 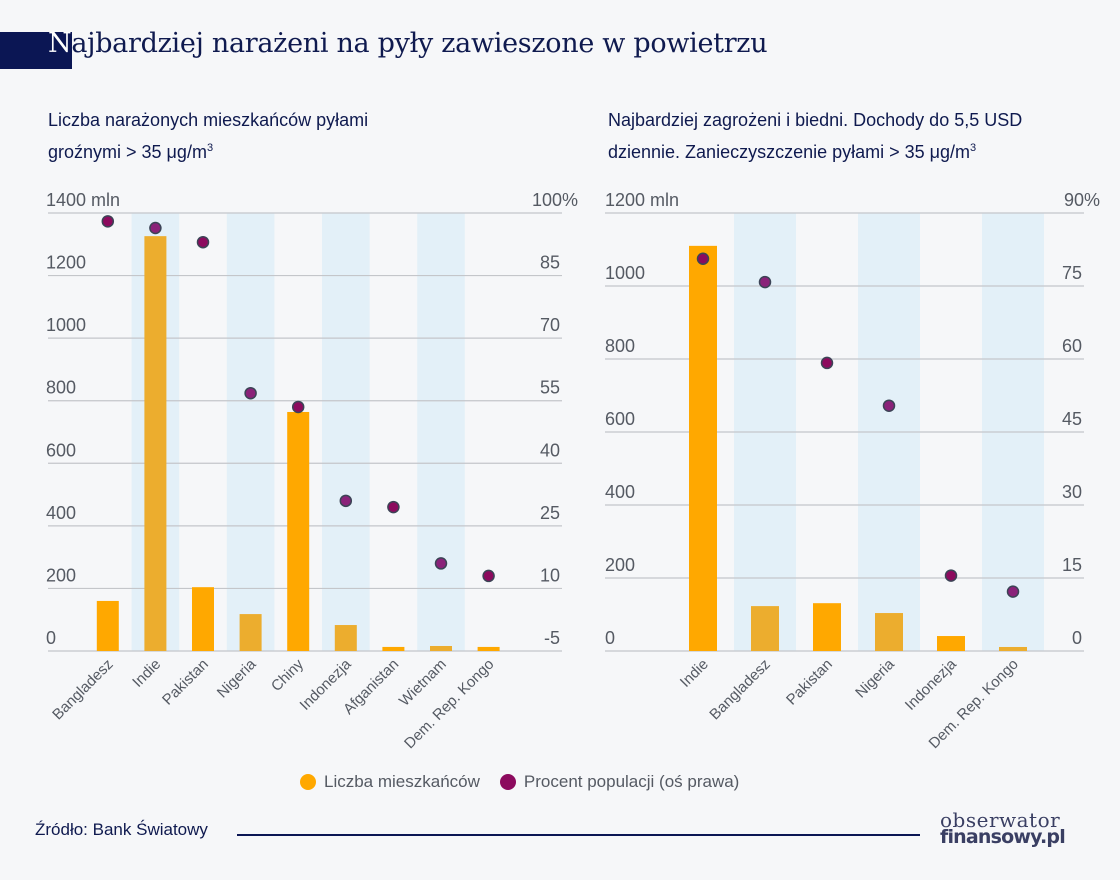 I want to click on x-tick-label: Dem. Rep. Kongo, so click(x=449, y=704).